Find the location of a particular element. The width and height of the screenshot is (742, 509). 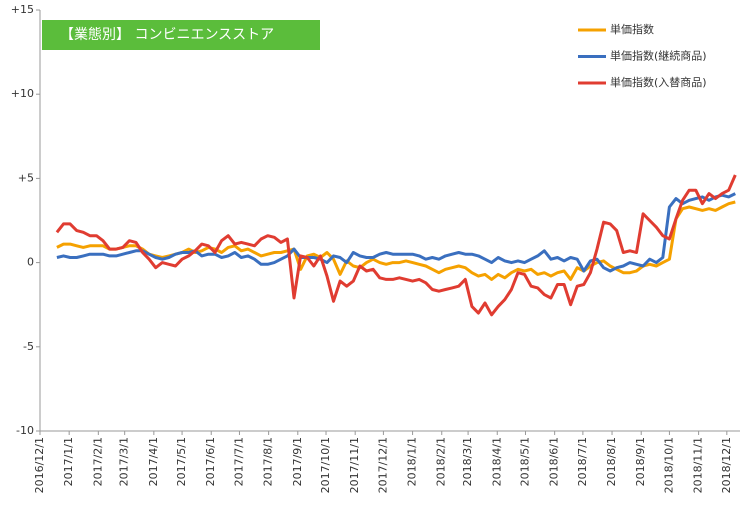

y-tick-label: -5 is located at coordinates (28, 346).